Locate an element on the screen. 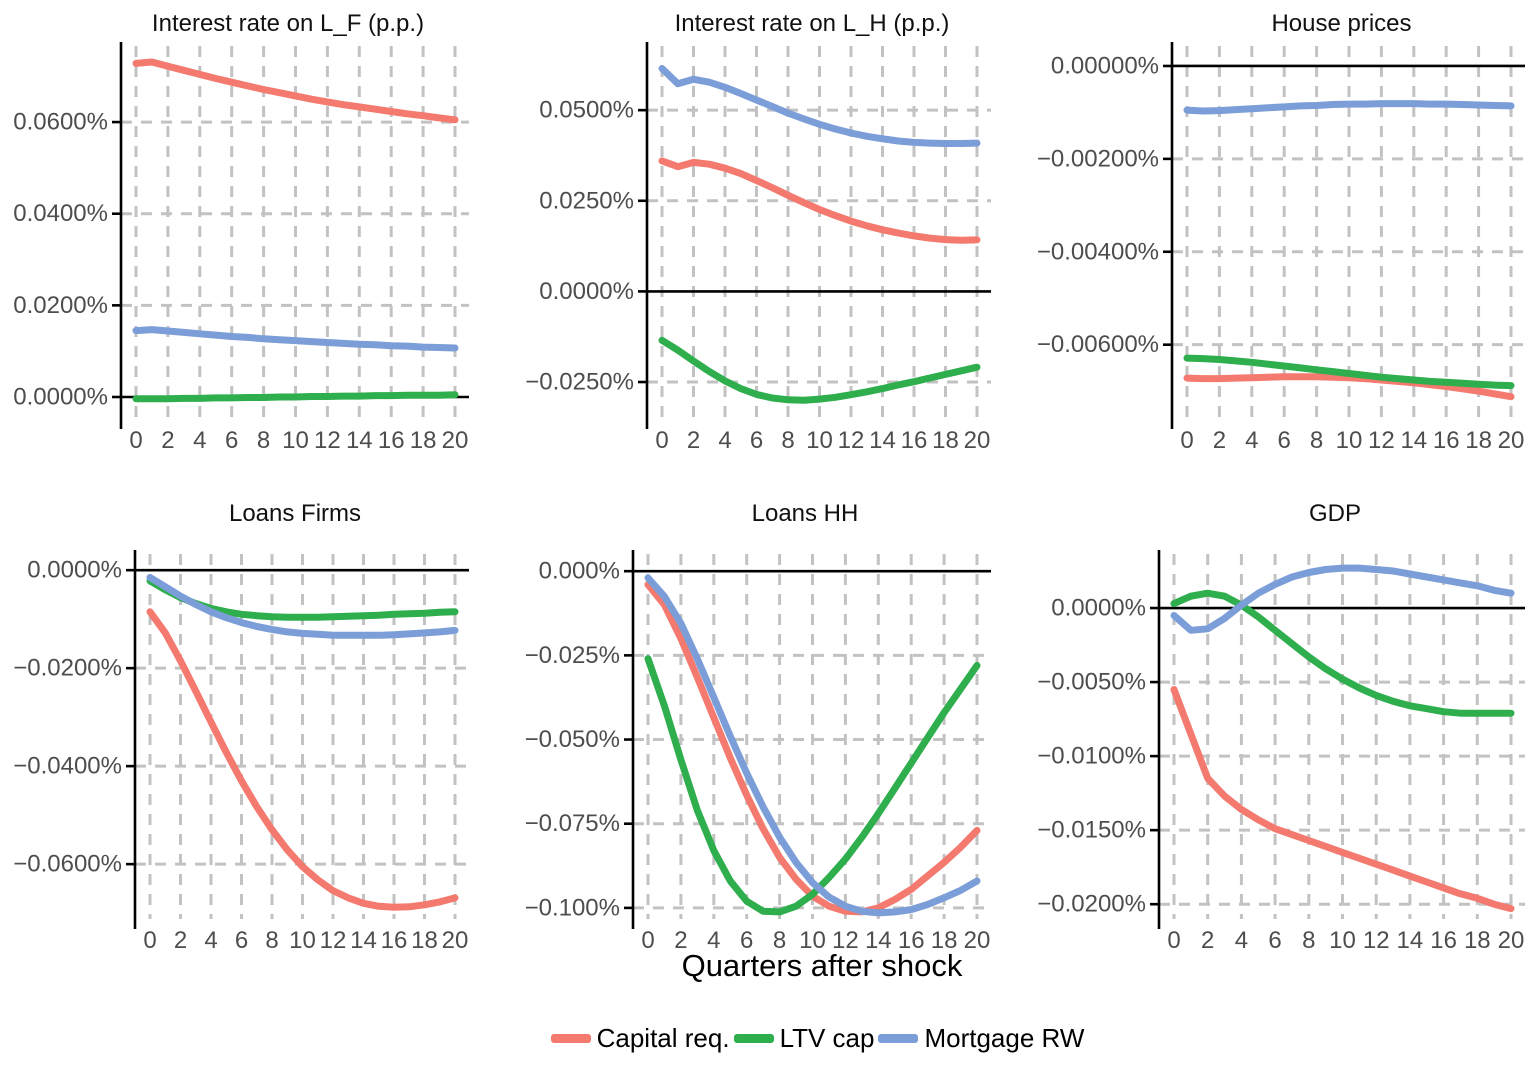  svg-text: 0.00000% is located at coordinates (1105, 65).